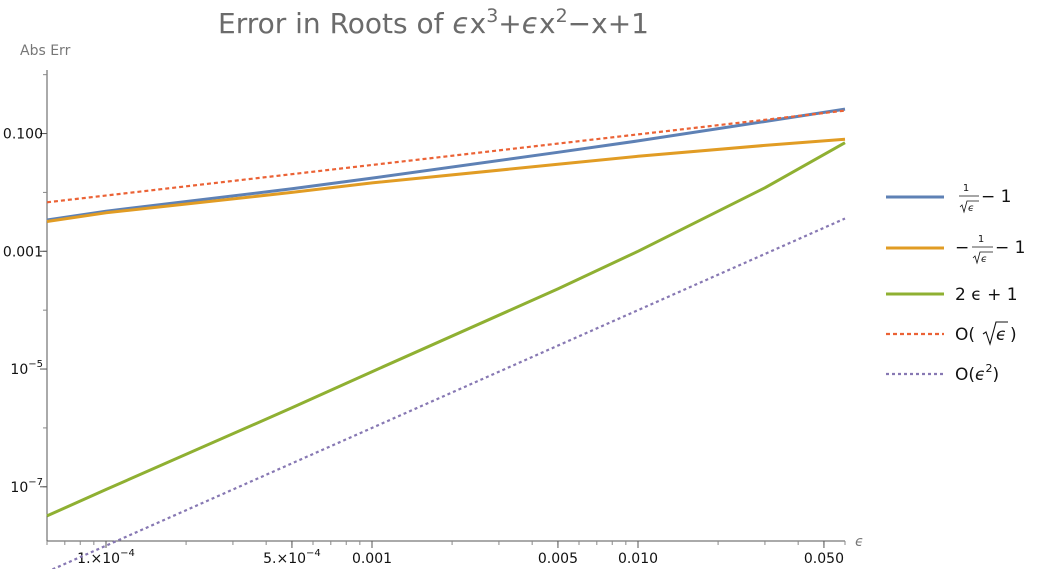  Describe the element at coordinates (948, 198) in the screenshot. I see `legend-item: 1 ϵ − 1` at that location.